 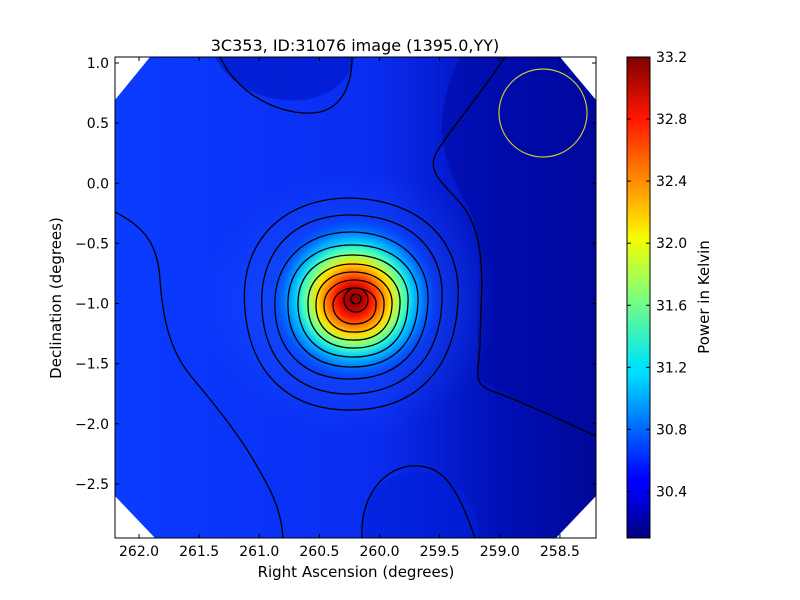 I want to click on x-tick-label: 260.0, so click(x=380, y=552).